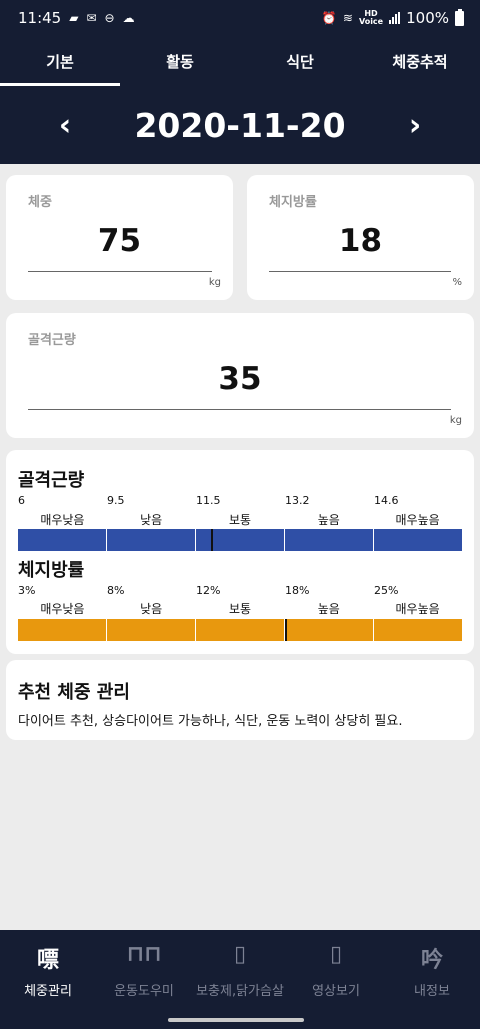 The image size is (480, 1029). Describe the element at coordinates (212, 540) in the screenshot. I see `muscle-level-marker` at that location.